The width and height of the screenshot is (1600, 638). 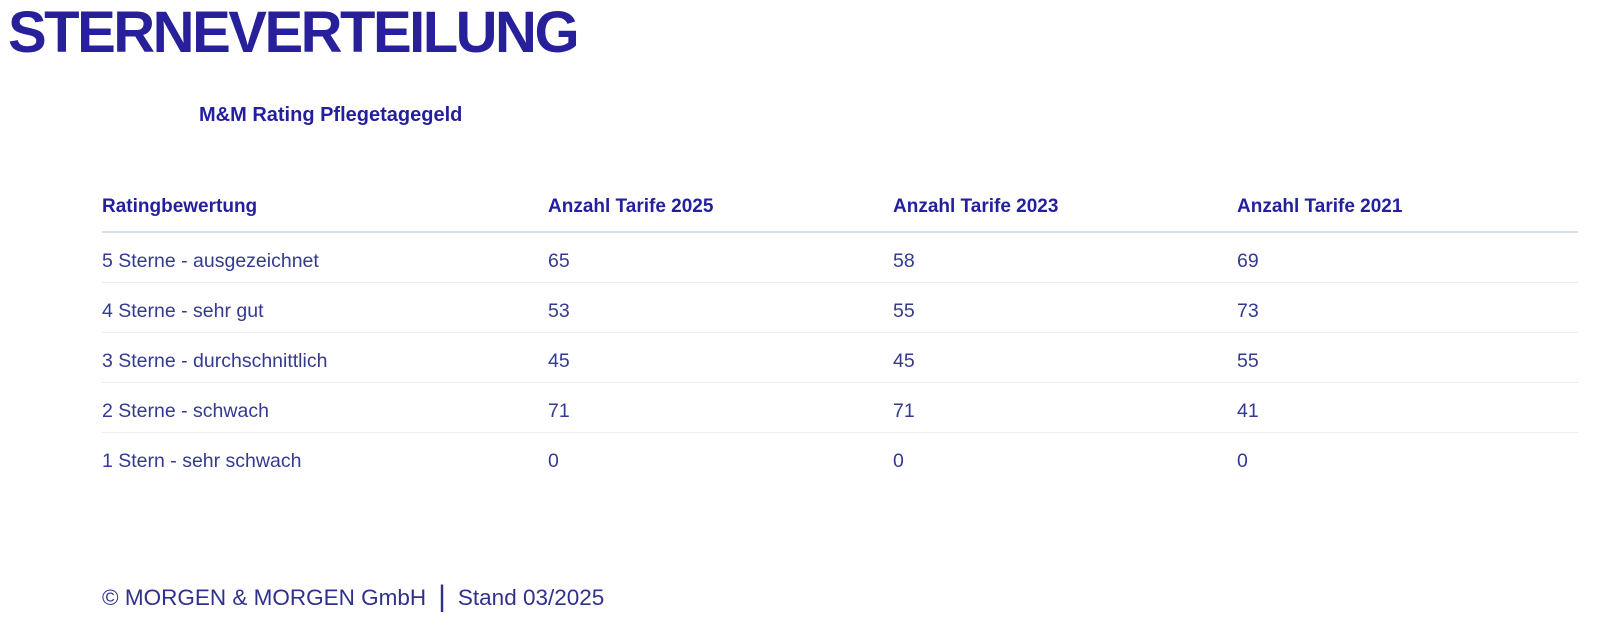 What do you see at coordinates (840, 457) in the screenshot?
I see `table-row: 1 Stern - sehr schwach 0 0 0` at bounding box center [840, 457].